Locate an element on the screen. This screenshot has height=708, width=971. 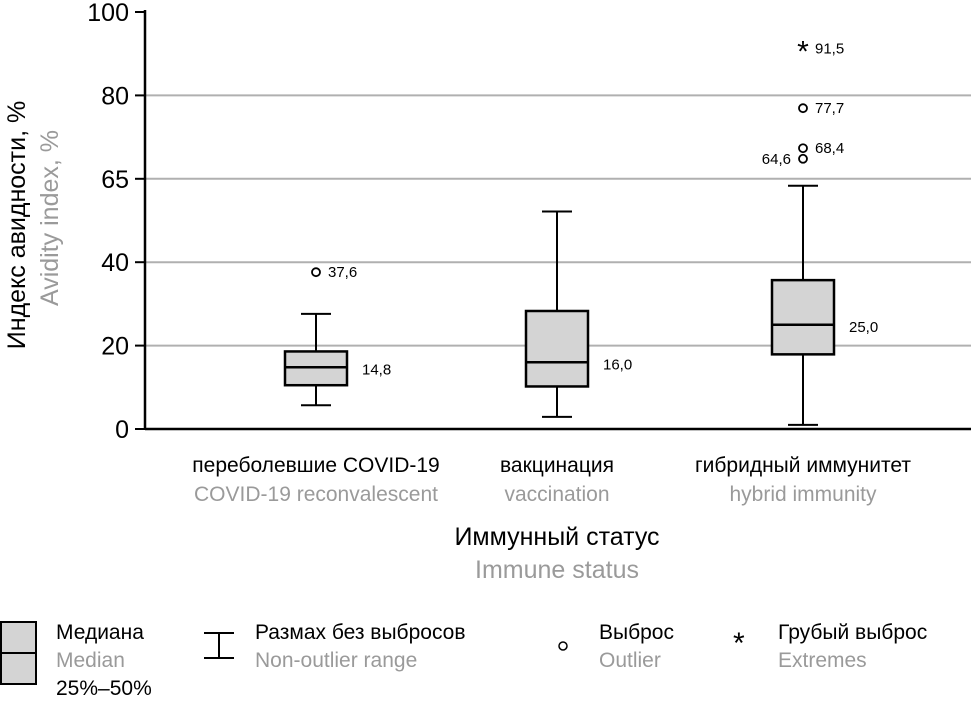
legend-whisker-icon is located at coordinates (219, 645).